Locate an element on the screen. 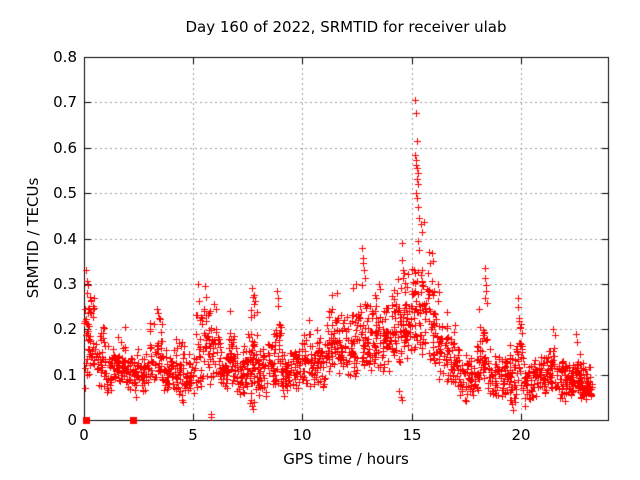  y-tick-label: 0.3 is located at coordinates (65, 284).